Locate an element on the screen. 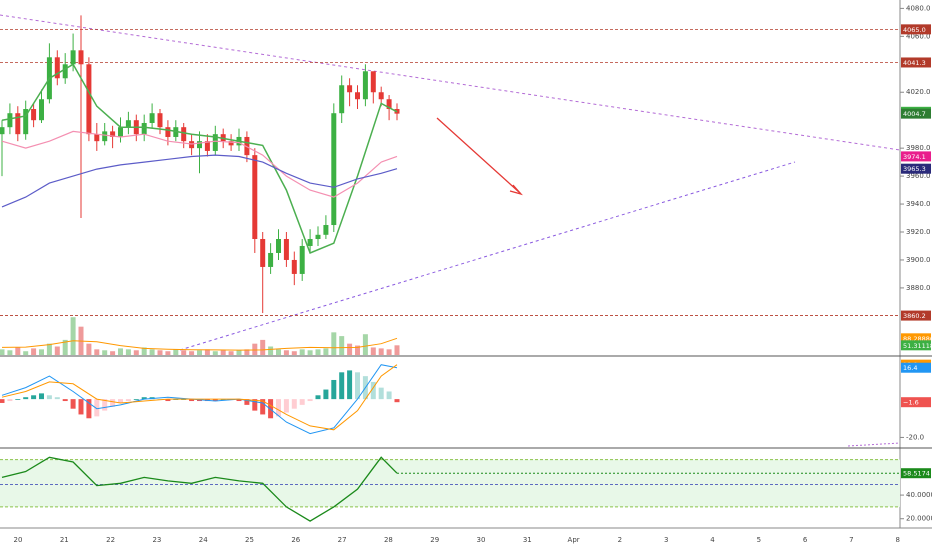 This screenshot has height=550, width=932. price-tag-label: 3974.1 is located at coordinates (914, 157).